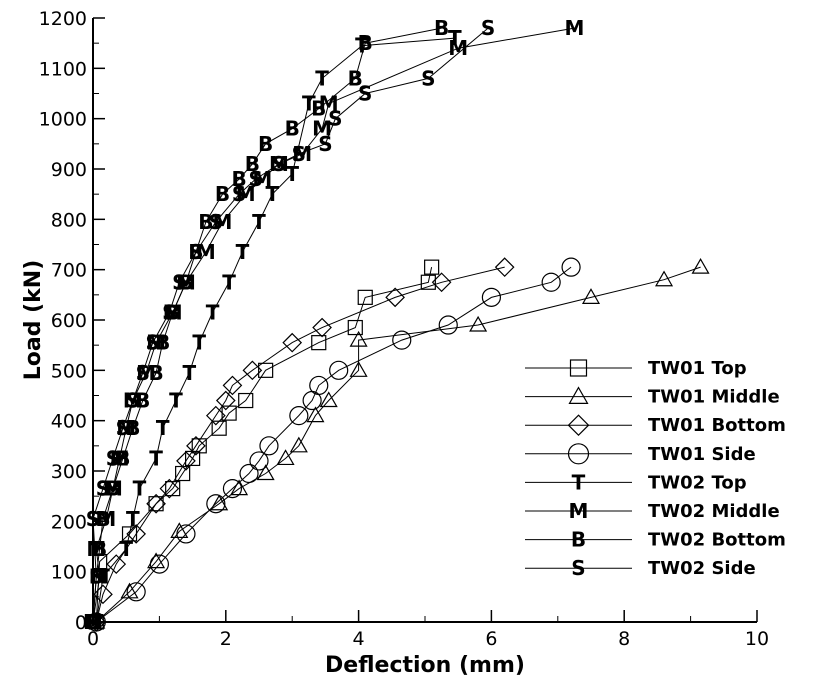 This screenshot has height=693, width=819. I want to click on legend-label: TW02 Bottom, so click(717, 540).